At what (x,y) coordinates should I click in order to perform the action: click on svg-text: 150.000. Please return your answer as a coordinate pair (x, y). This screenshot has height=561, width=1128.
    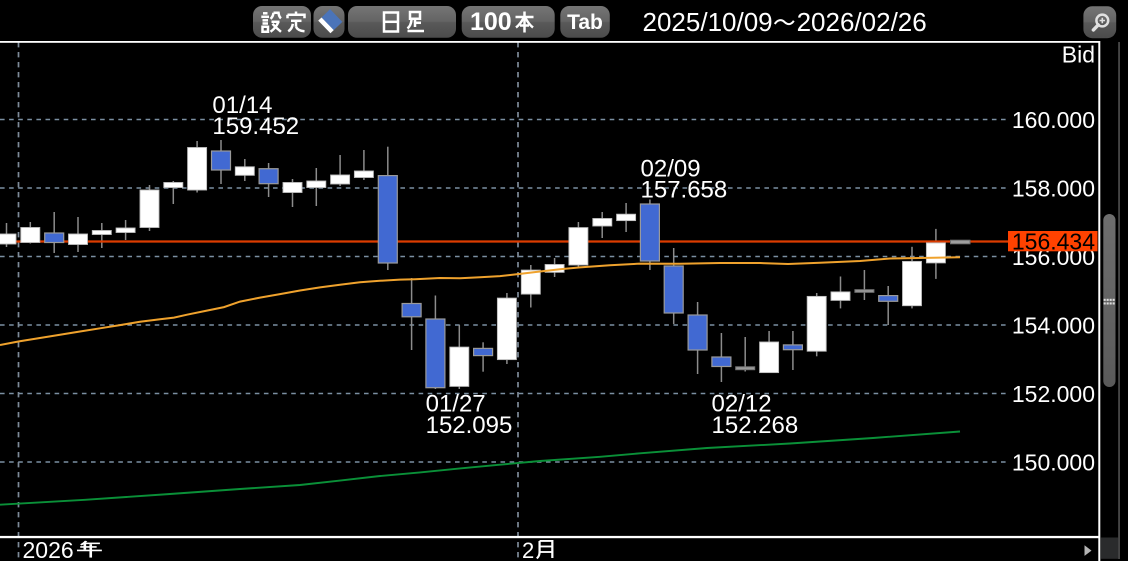
    Looking at the image, I should click on (1053, 462).